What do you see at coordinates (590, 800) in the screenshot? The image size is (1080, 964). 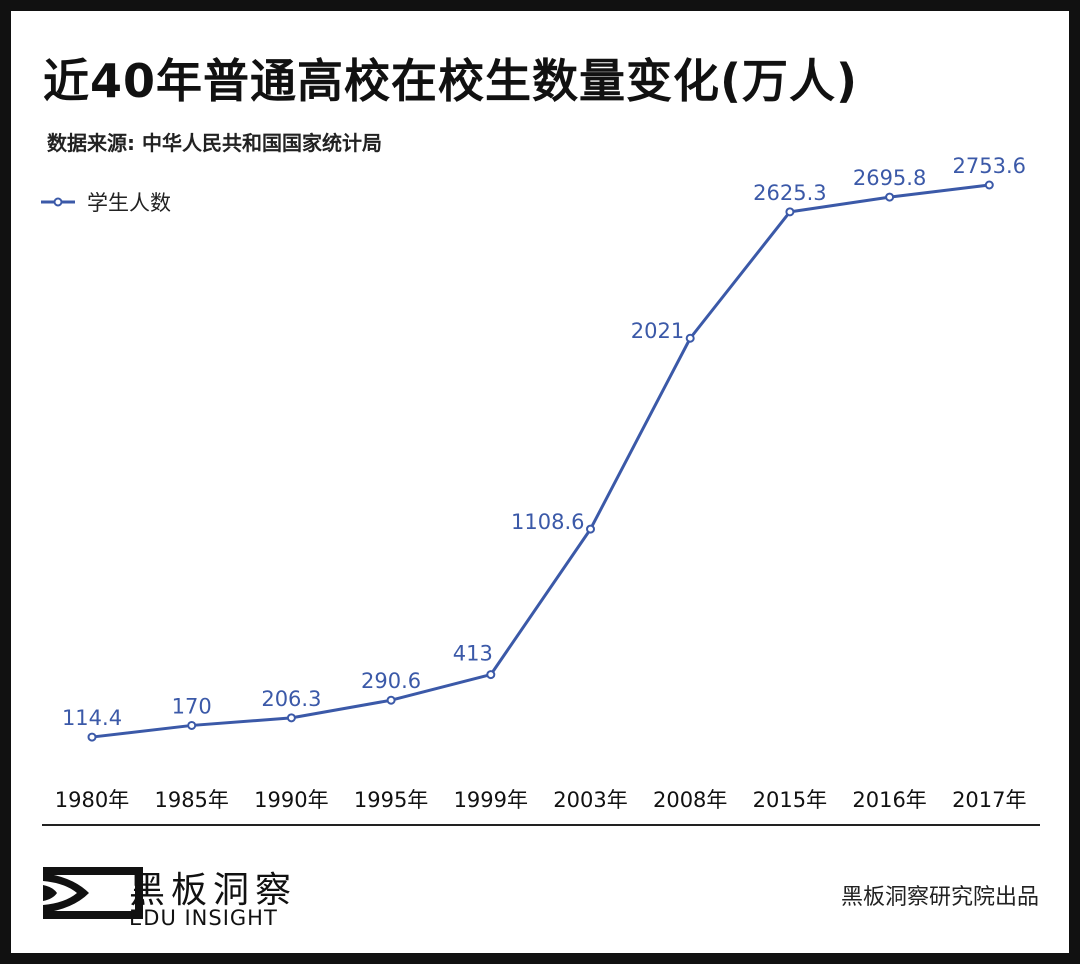 I see `x-tick-label: 2003年` at bounding box center [590, 800].